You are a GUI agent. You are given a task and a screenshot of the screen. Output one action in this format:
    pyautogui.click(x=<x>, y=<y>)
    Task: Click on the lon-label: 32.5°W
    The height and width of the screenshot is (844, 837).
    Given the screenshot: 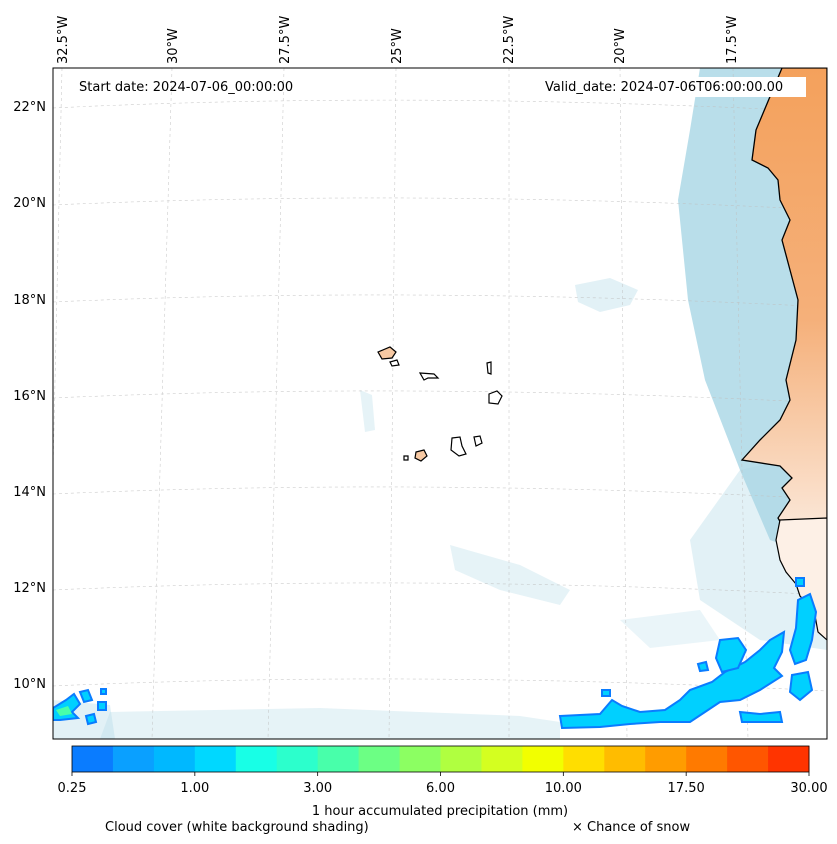 What is the action you would take?
    pyautogui.click(x=63, y=40)
    